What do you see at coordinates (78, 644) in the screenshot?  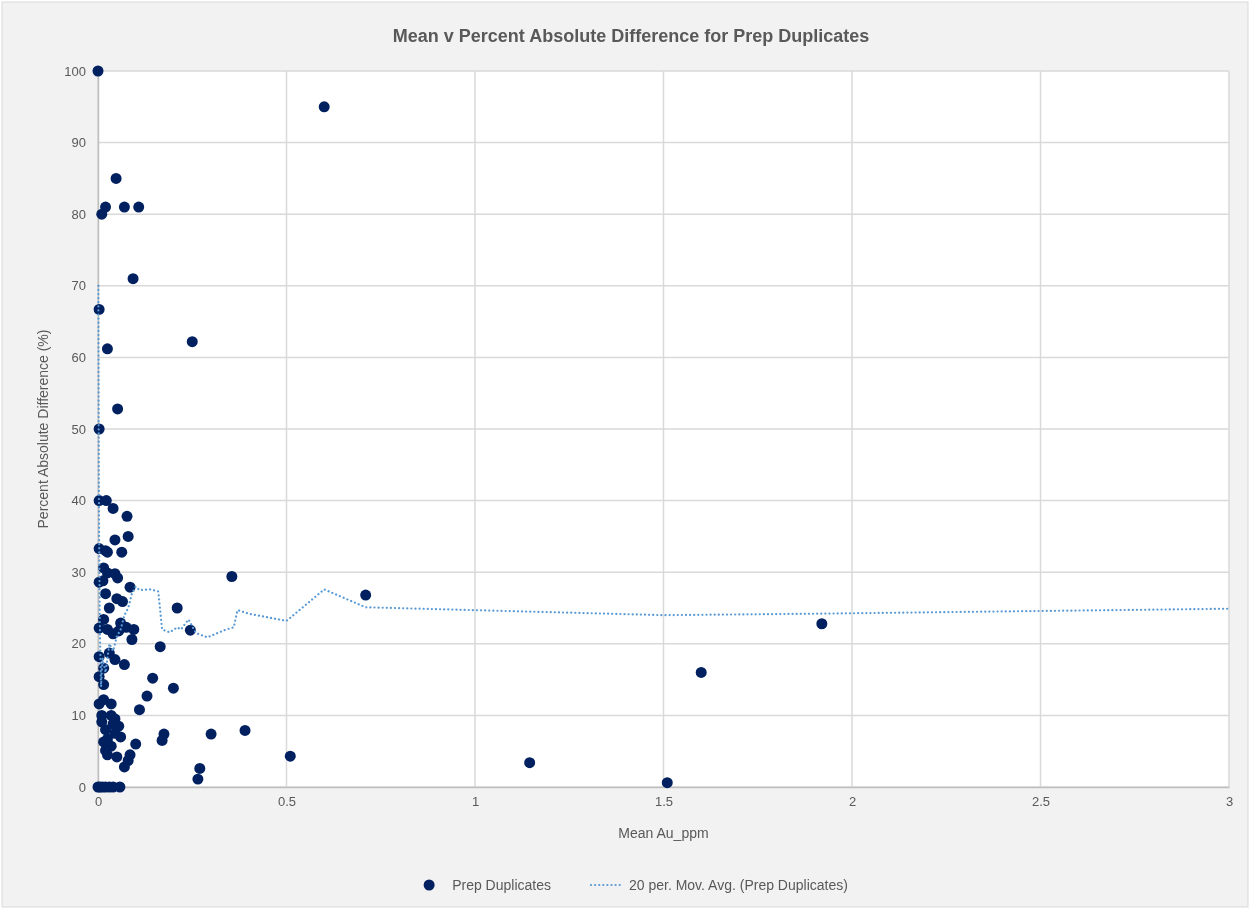 I see `y-tick-label: 20` at bounding box center [78, 644].